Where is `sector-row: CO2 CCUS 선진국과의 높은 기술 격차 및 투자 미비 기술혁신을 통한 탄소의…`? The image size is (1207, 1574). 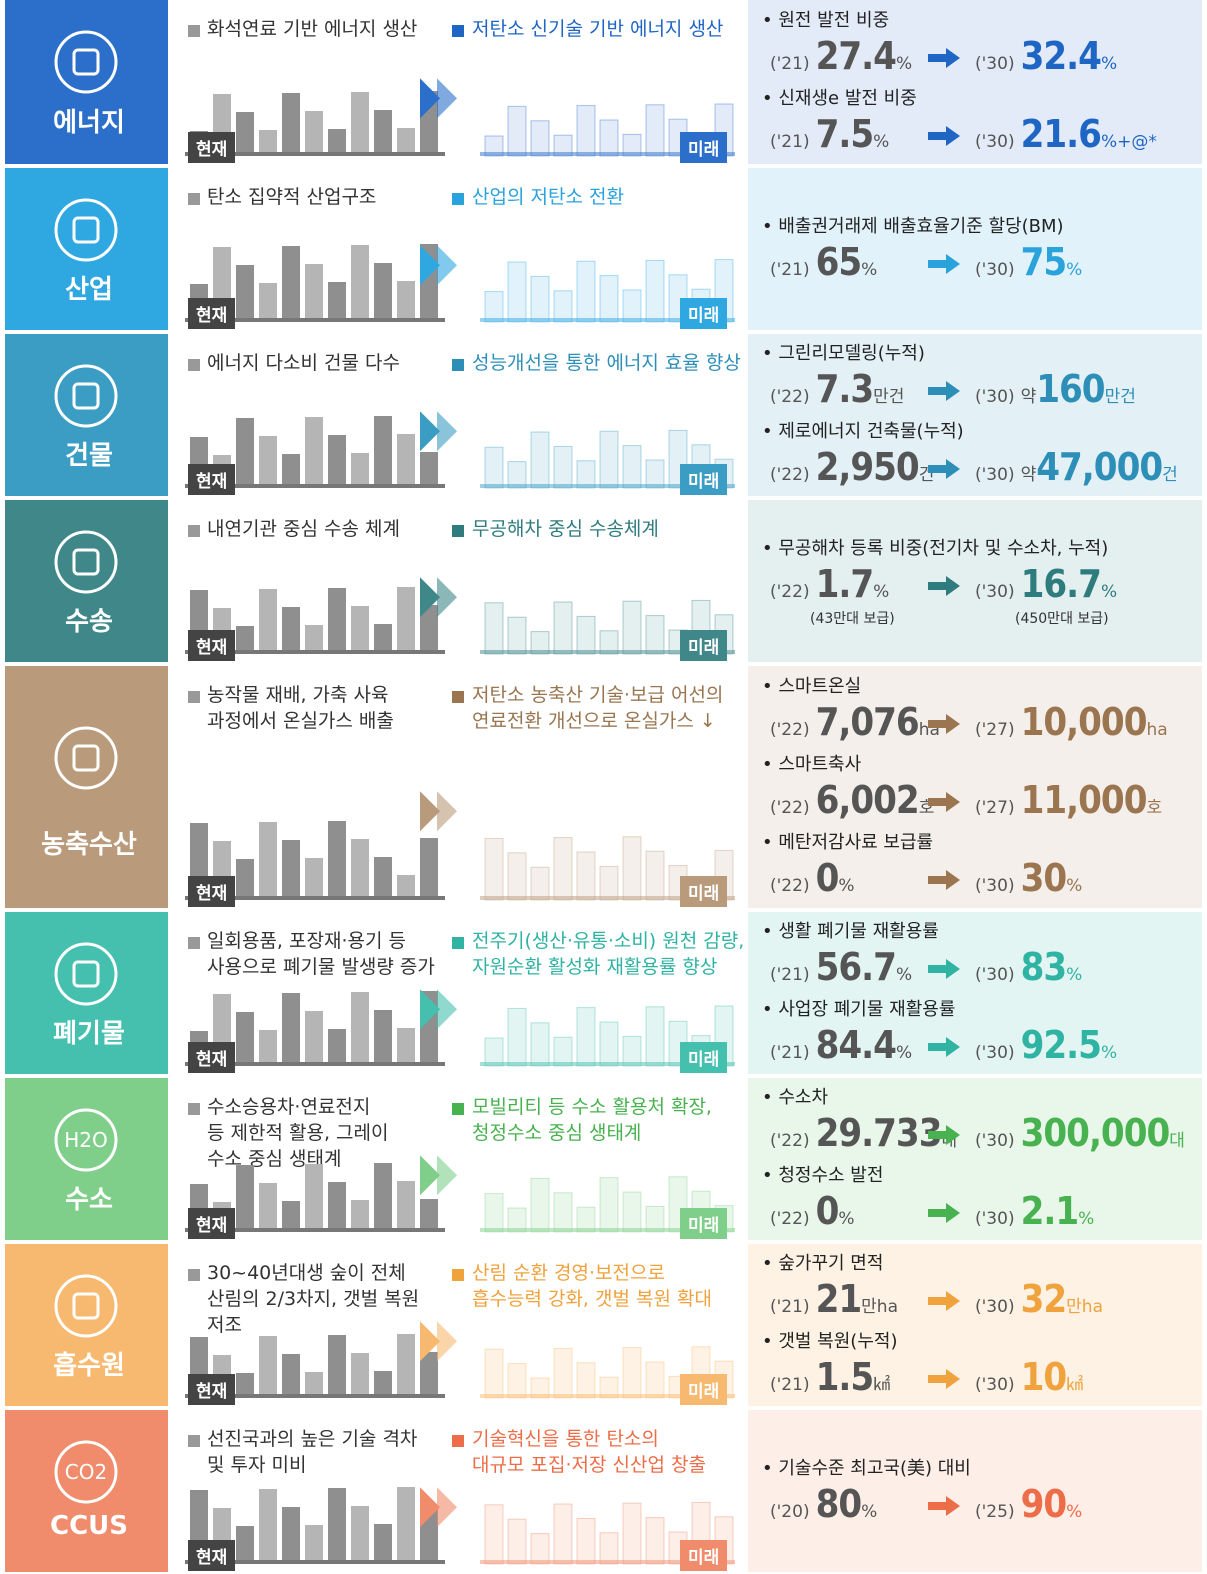
sector-row: CO2 CCUS 선진국과의 높은 기술 격차 및 투자 미비 기술혁신을 통한 탄소의… is located at coordinates (603, 1491).